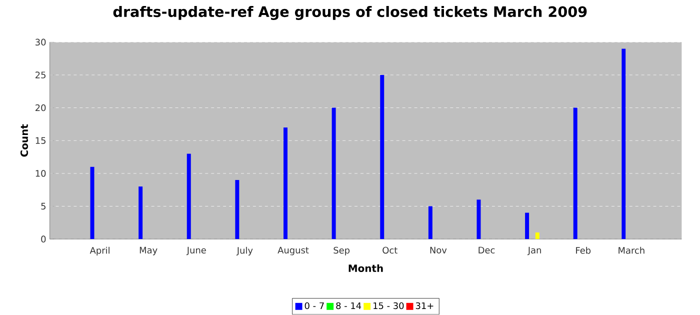 The width and height of the screenshot is (700, 315). I want to click on y-tick-label: 0, so click(43, 239).